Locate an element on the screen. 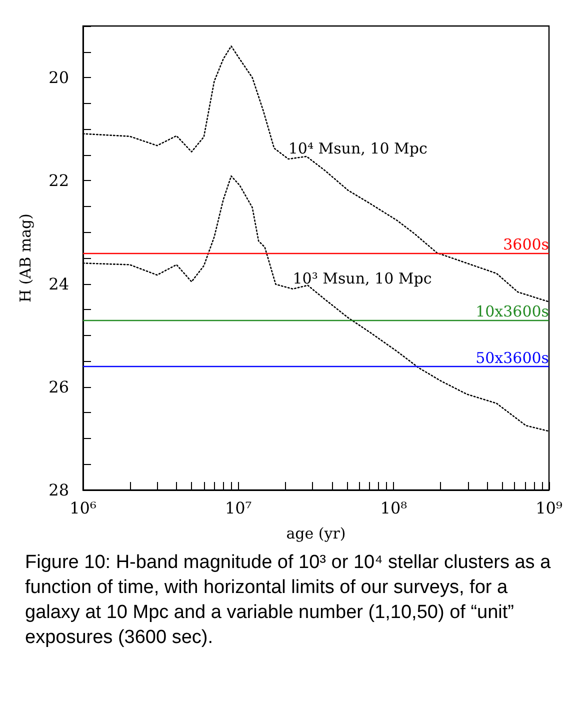  ref-line-label: 3600s is located at coordinates (526, 244).